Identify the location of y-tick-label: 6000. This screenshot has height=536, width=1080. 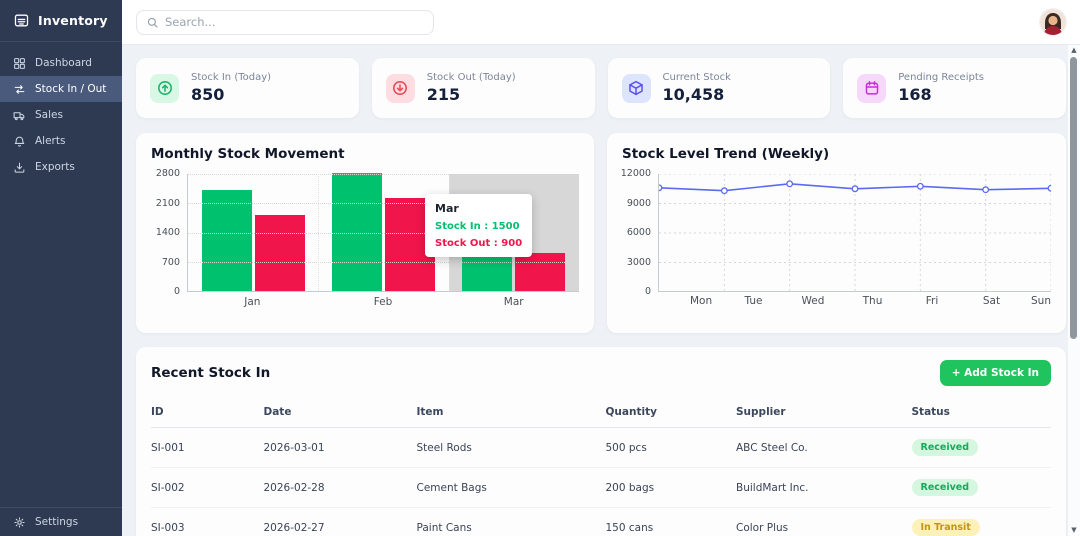
(638, 232).